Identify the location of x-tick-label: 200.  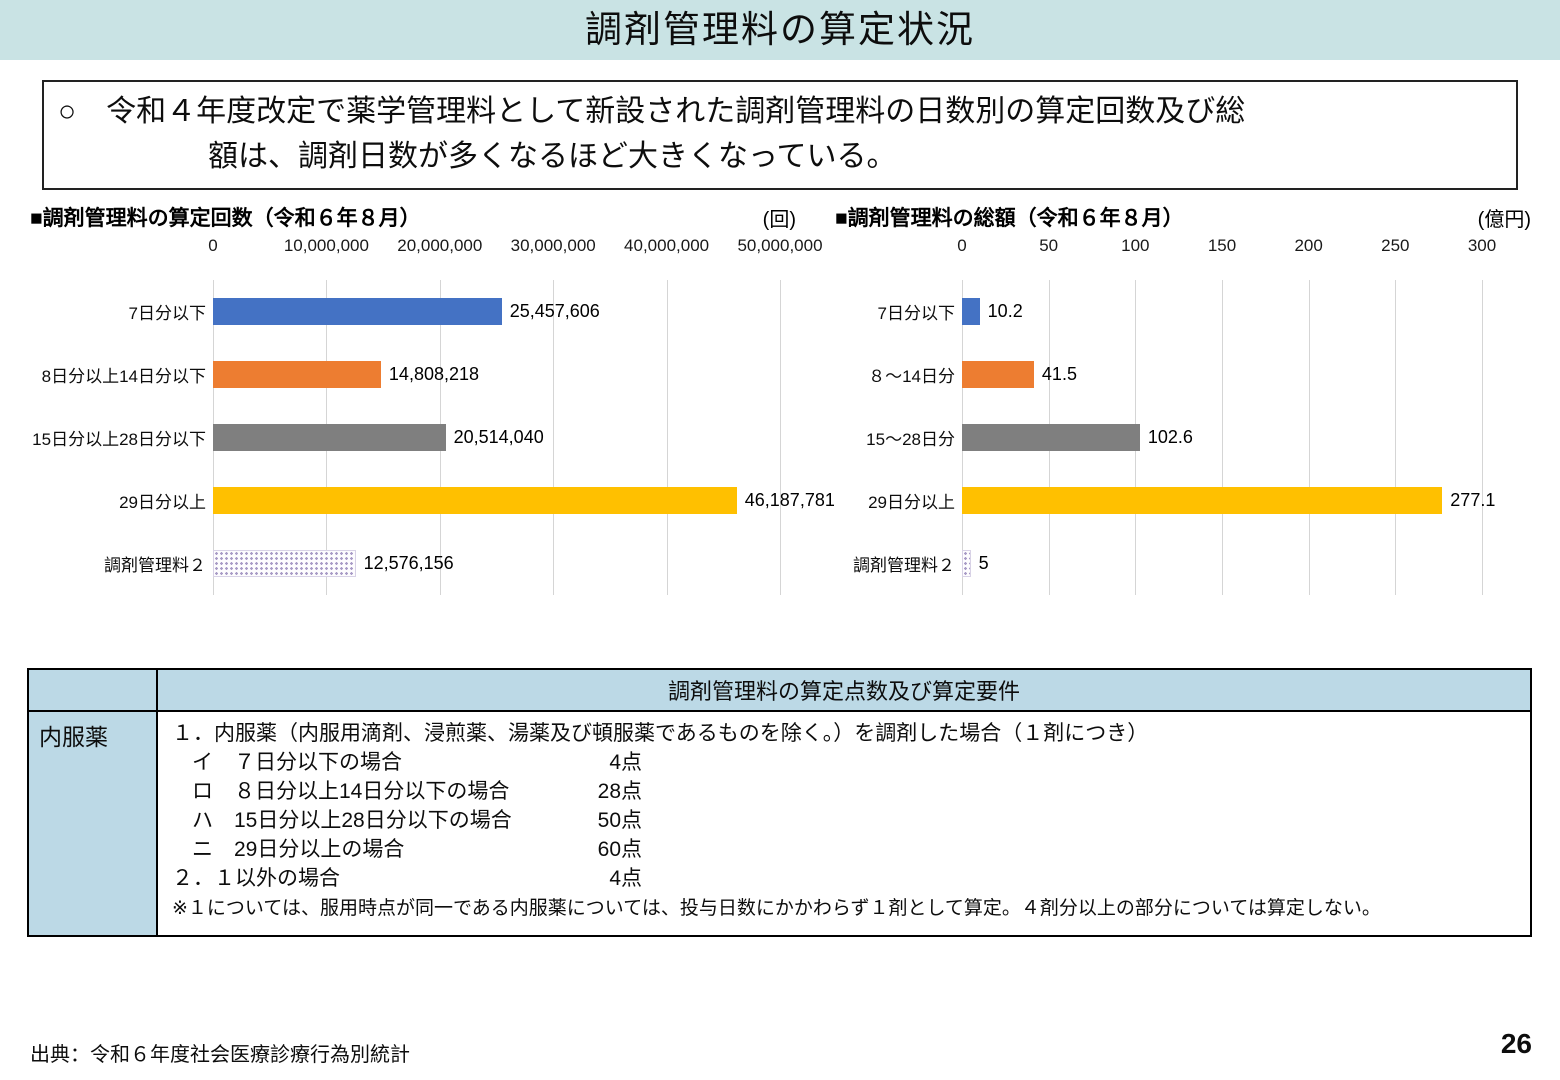
(1308, 245).